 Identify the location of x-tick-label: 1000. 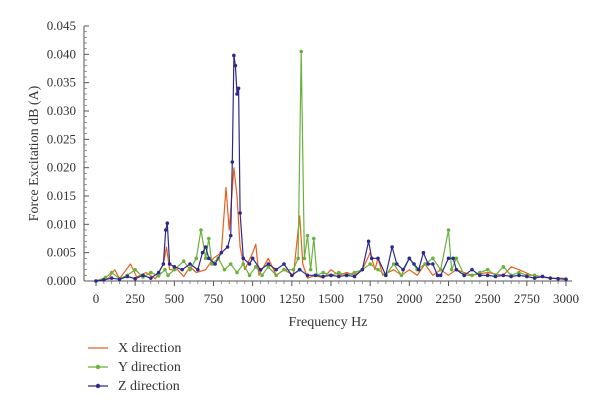
(253, 298).